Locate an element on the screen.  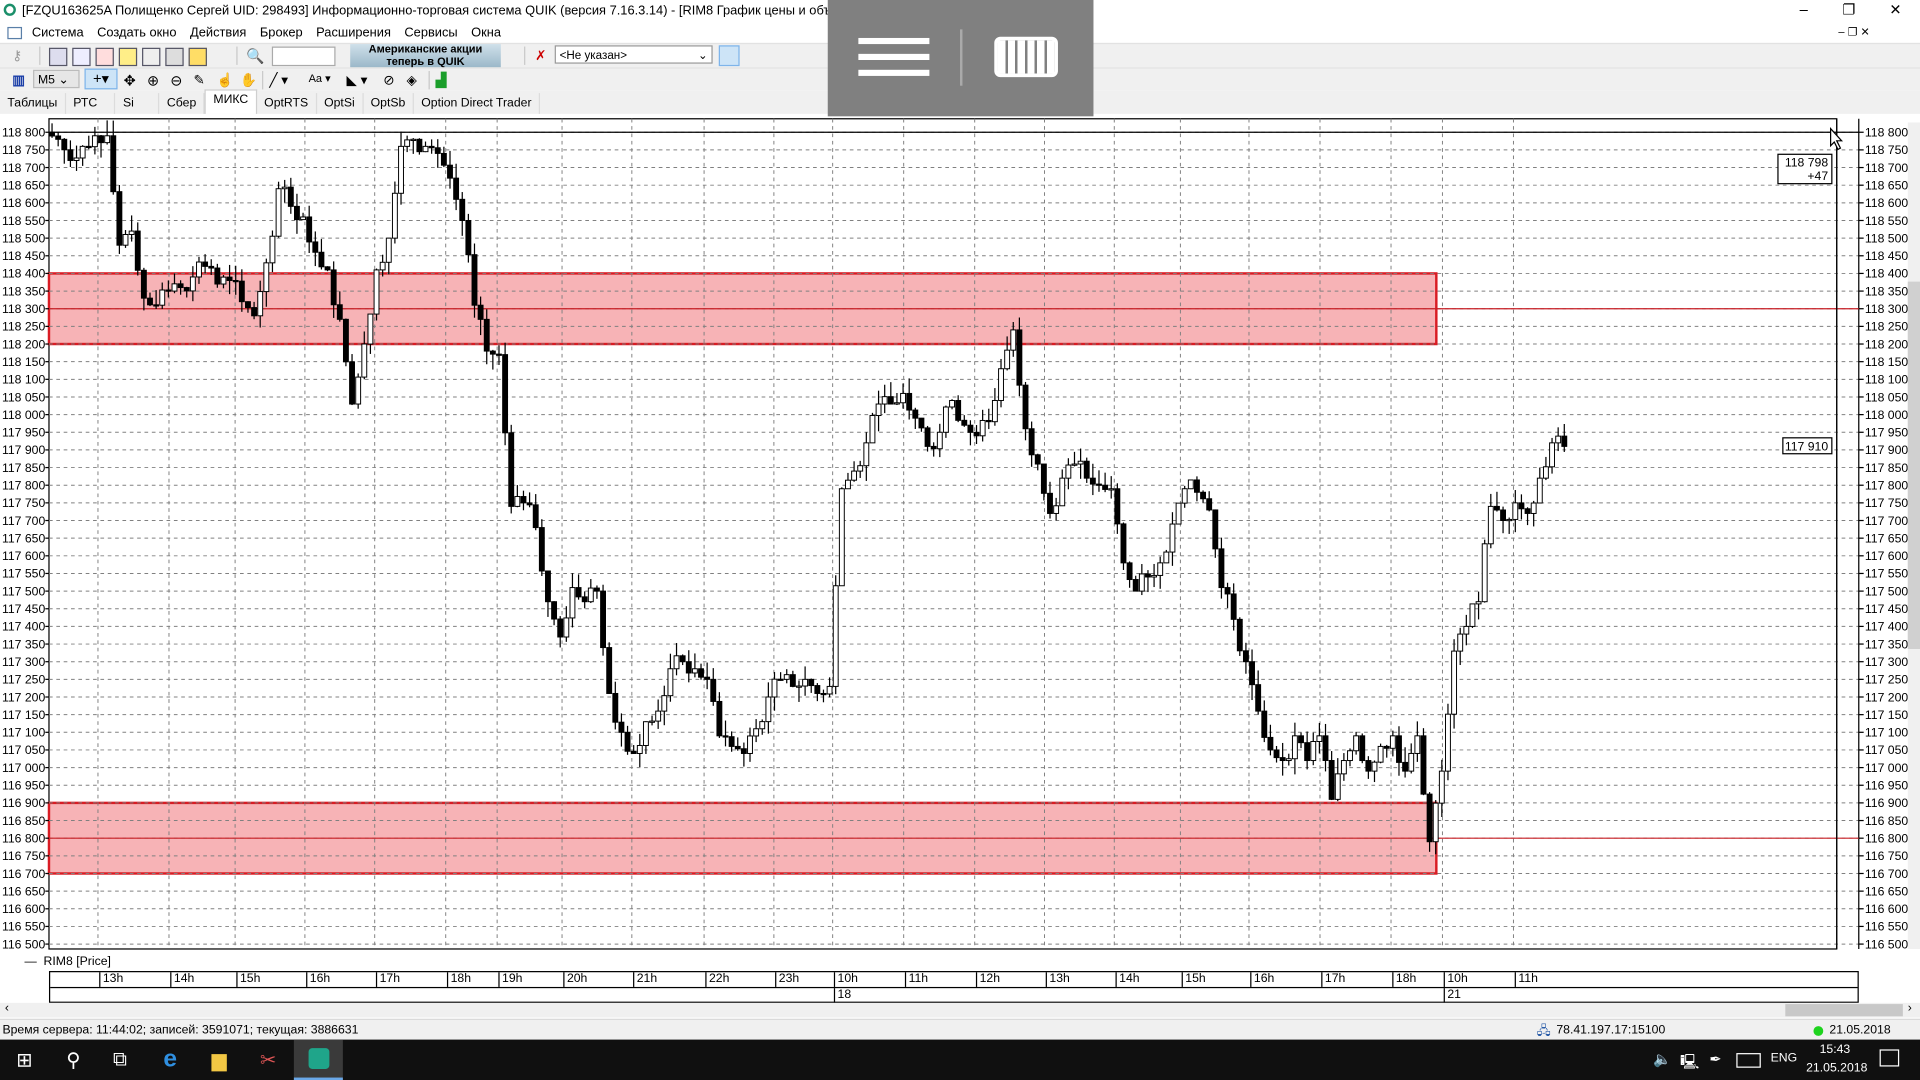
table-icon is located at coordinates (58, 57).